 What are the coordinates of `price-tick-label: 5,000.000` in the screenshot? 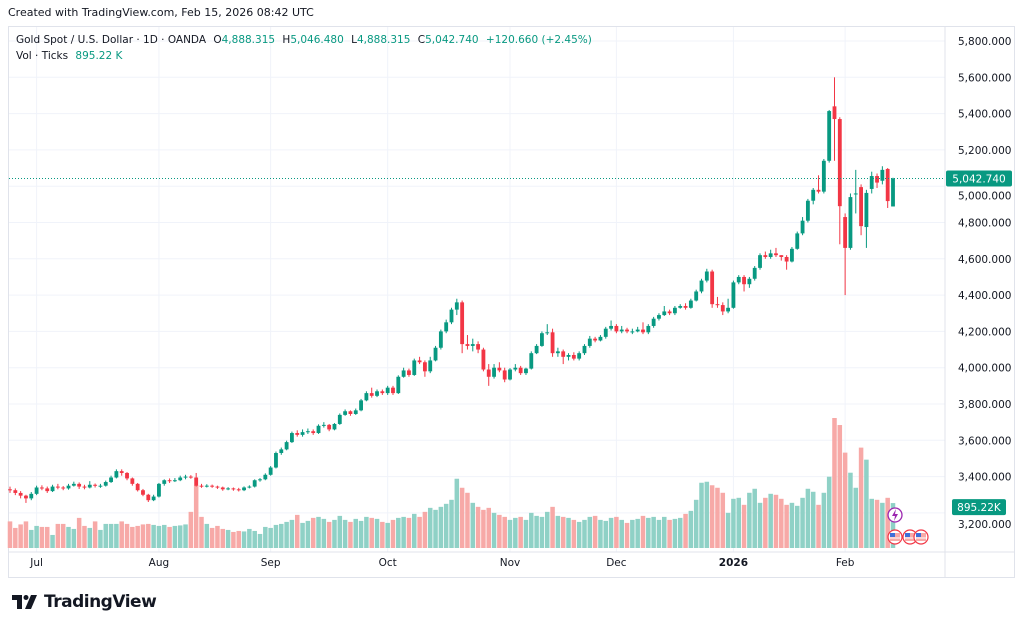 It's located at (984, 196).